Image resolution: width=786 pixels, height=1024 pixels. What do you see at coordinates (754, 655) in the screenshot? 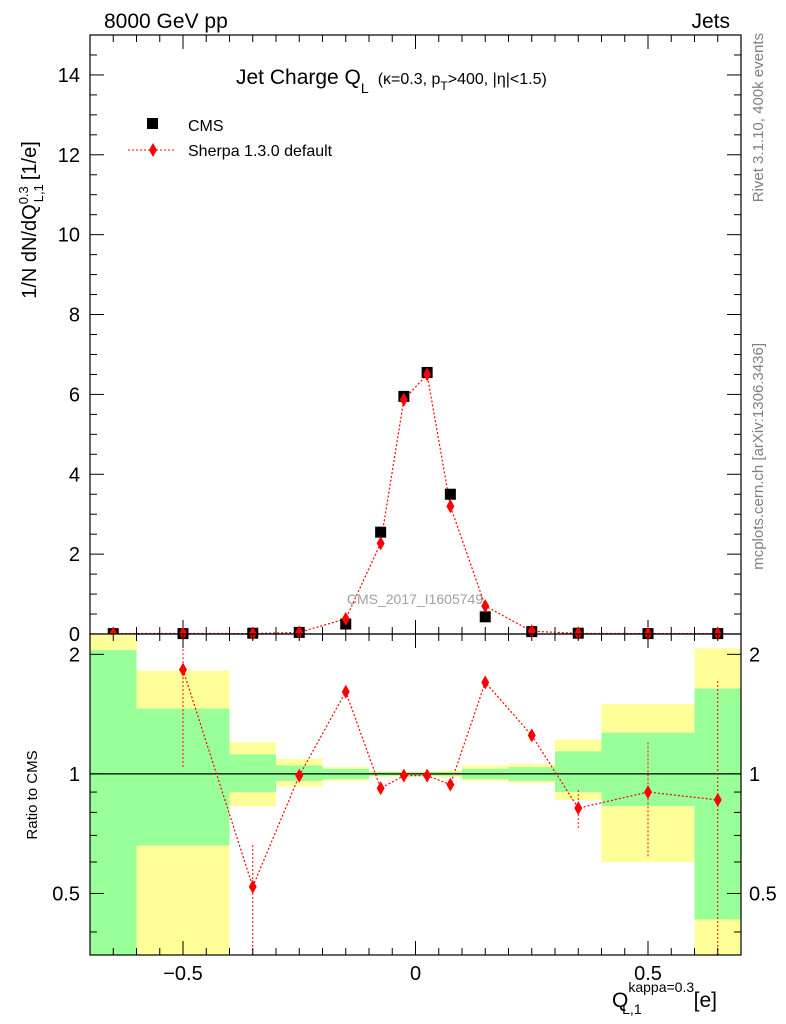
I see `ratio-y-tick-label-right: 2` at bounding box center [754, 655].